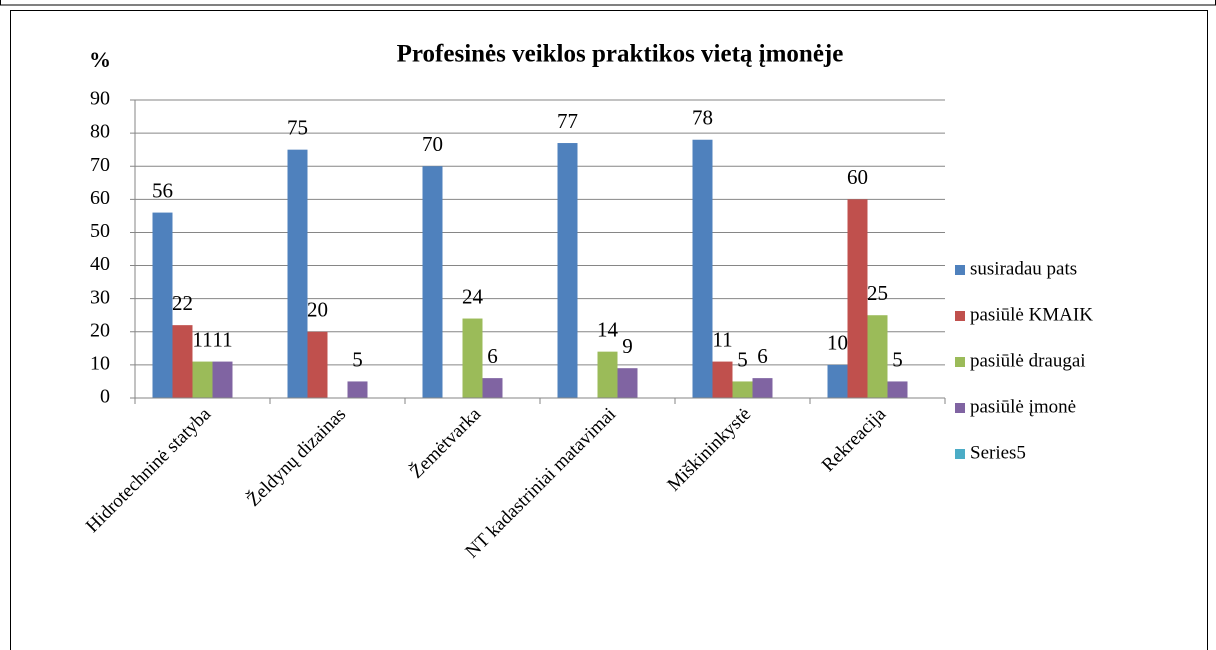 This screenshot has width=1216, height=650. What do you see at coordinates (877, 293) in the screenshot?
I see `data-label: 25` at bounding box center [877, 293].